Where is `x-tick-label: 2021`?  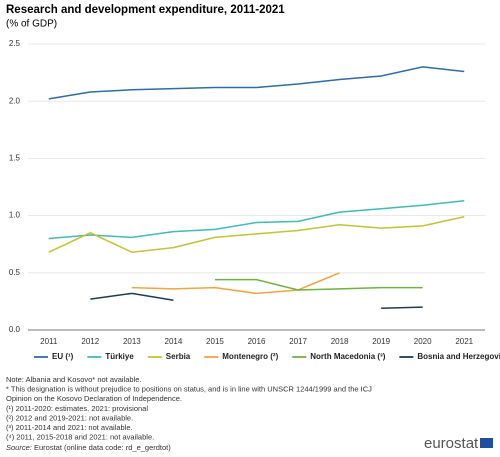 x-tick-label: 2021 is located at coordinates (464, 341).